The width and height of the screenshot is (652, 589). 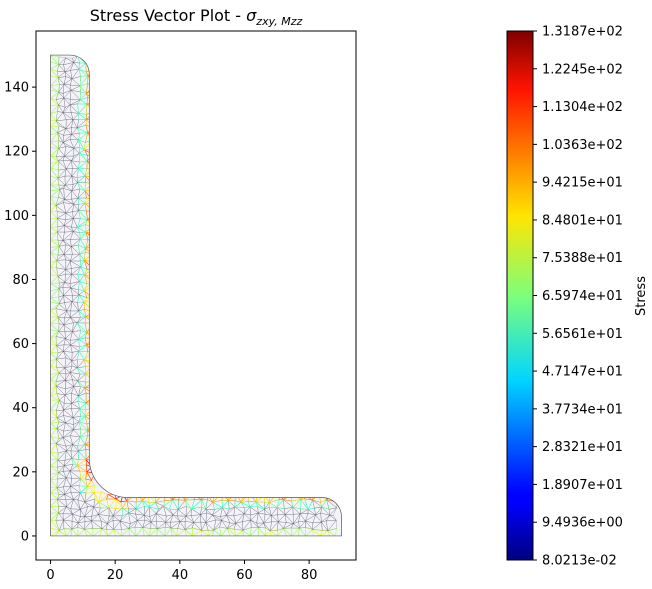 What do you see at coordinates (582, 145) in the screenshot?
I see `colorbar-tick-label: 1.0363e+02` at bounding box center [582, 145].